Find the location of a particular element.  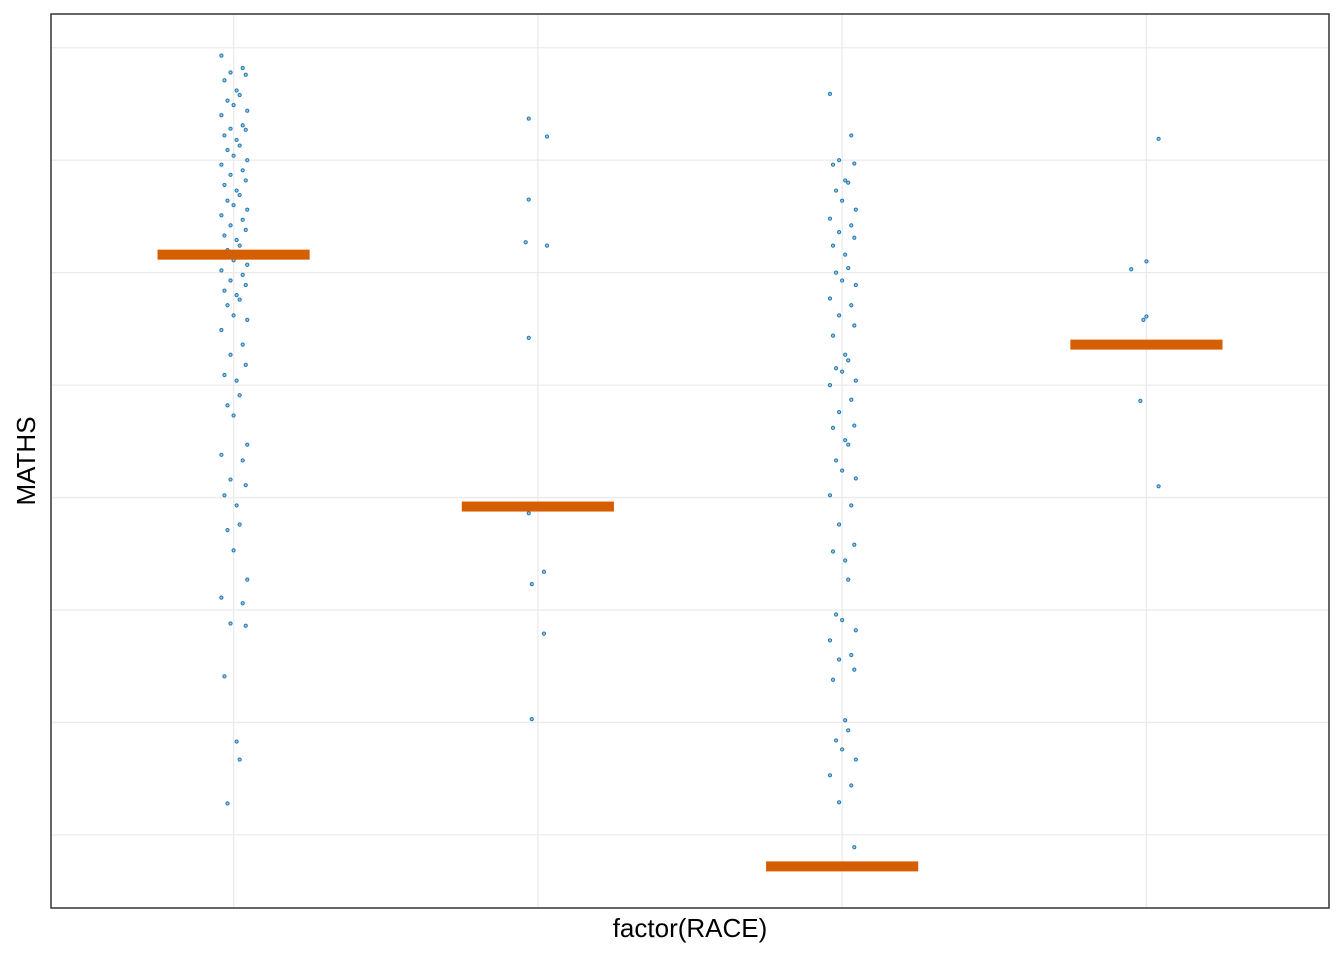

x-axis-label: factor(RACE) is located at coordinates (690, 928).